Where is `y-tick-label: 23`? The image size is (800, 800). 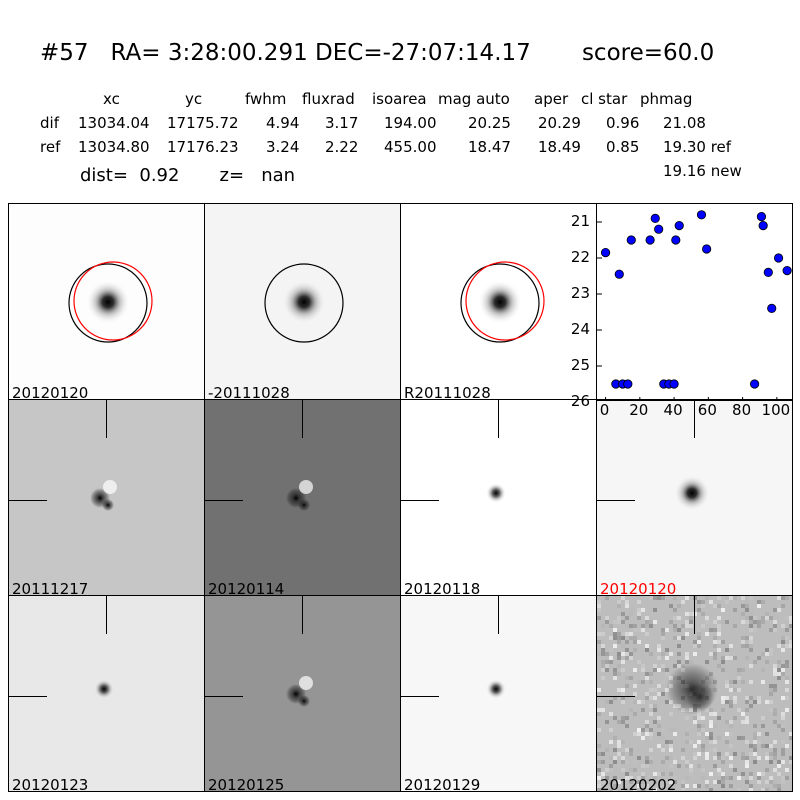 y-tick-label: 23 is located at coordinates (579, 293).